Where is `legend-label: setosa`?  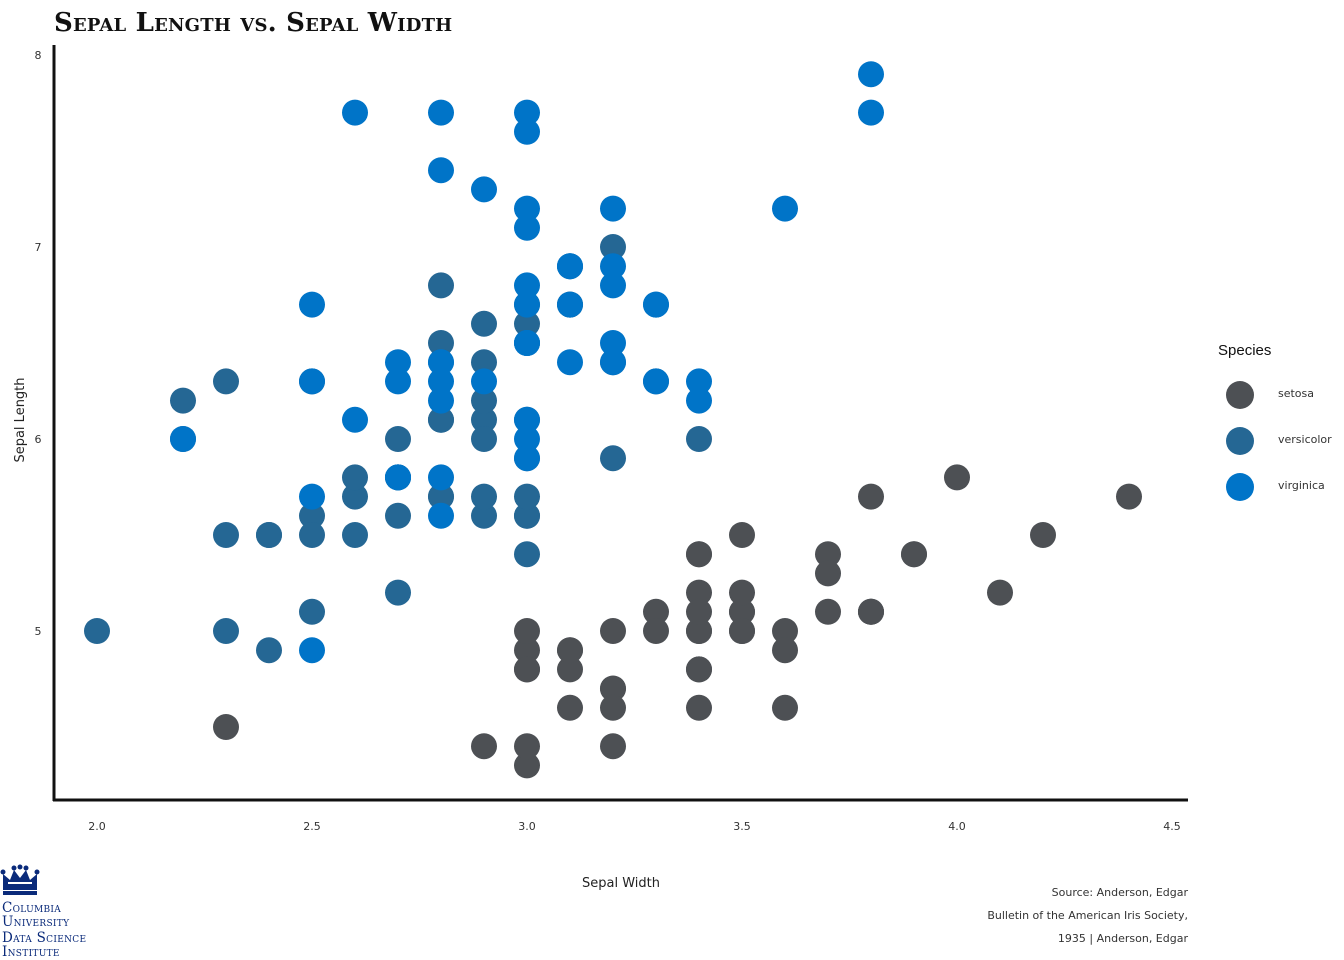 legend-label: setosa is located at coordinates (1296, 393).